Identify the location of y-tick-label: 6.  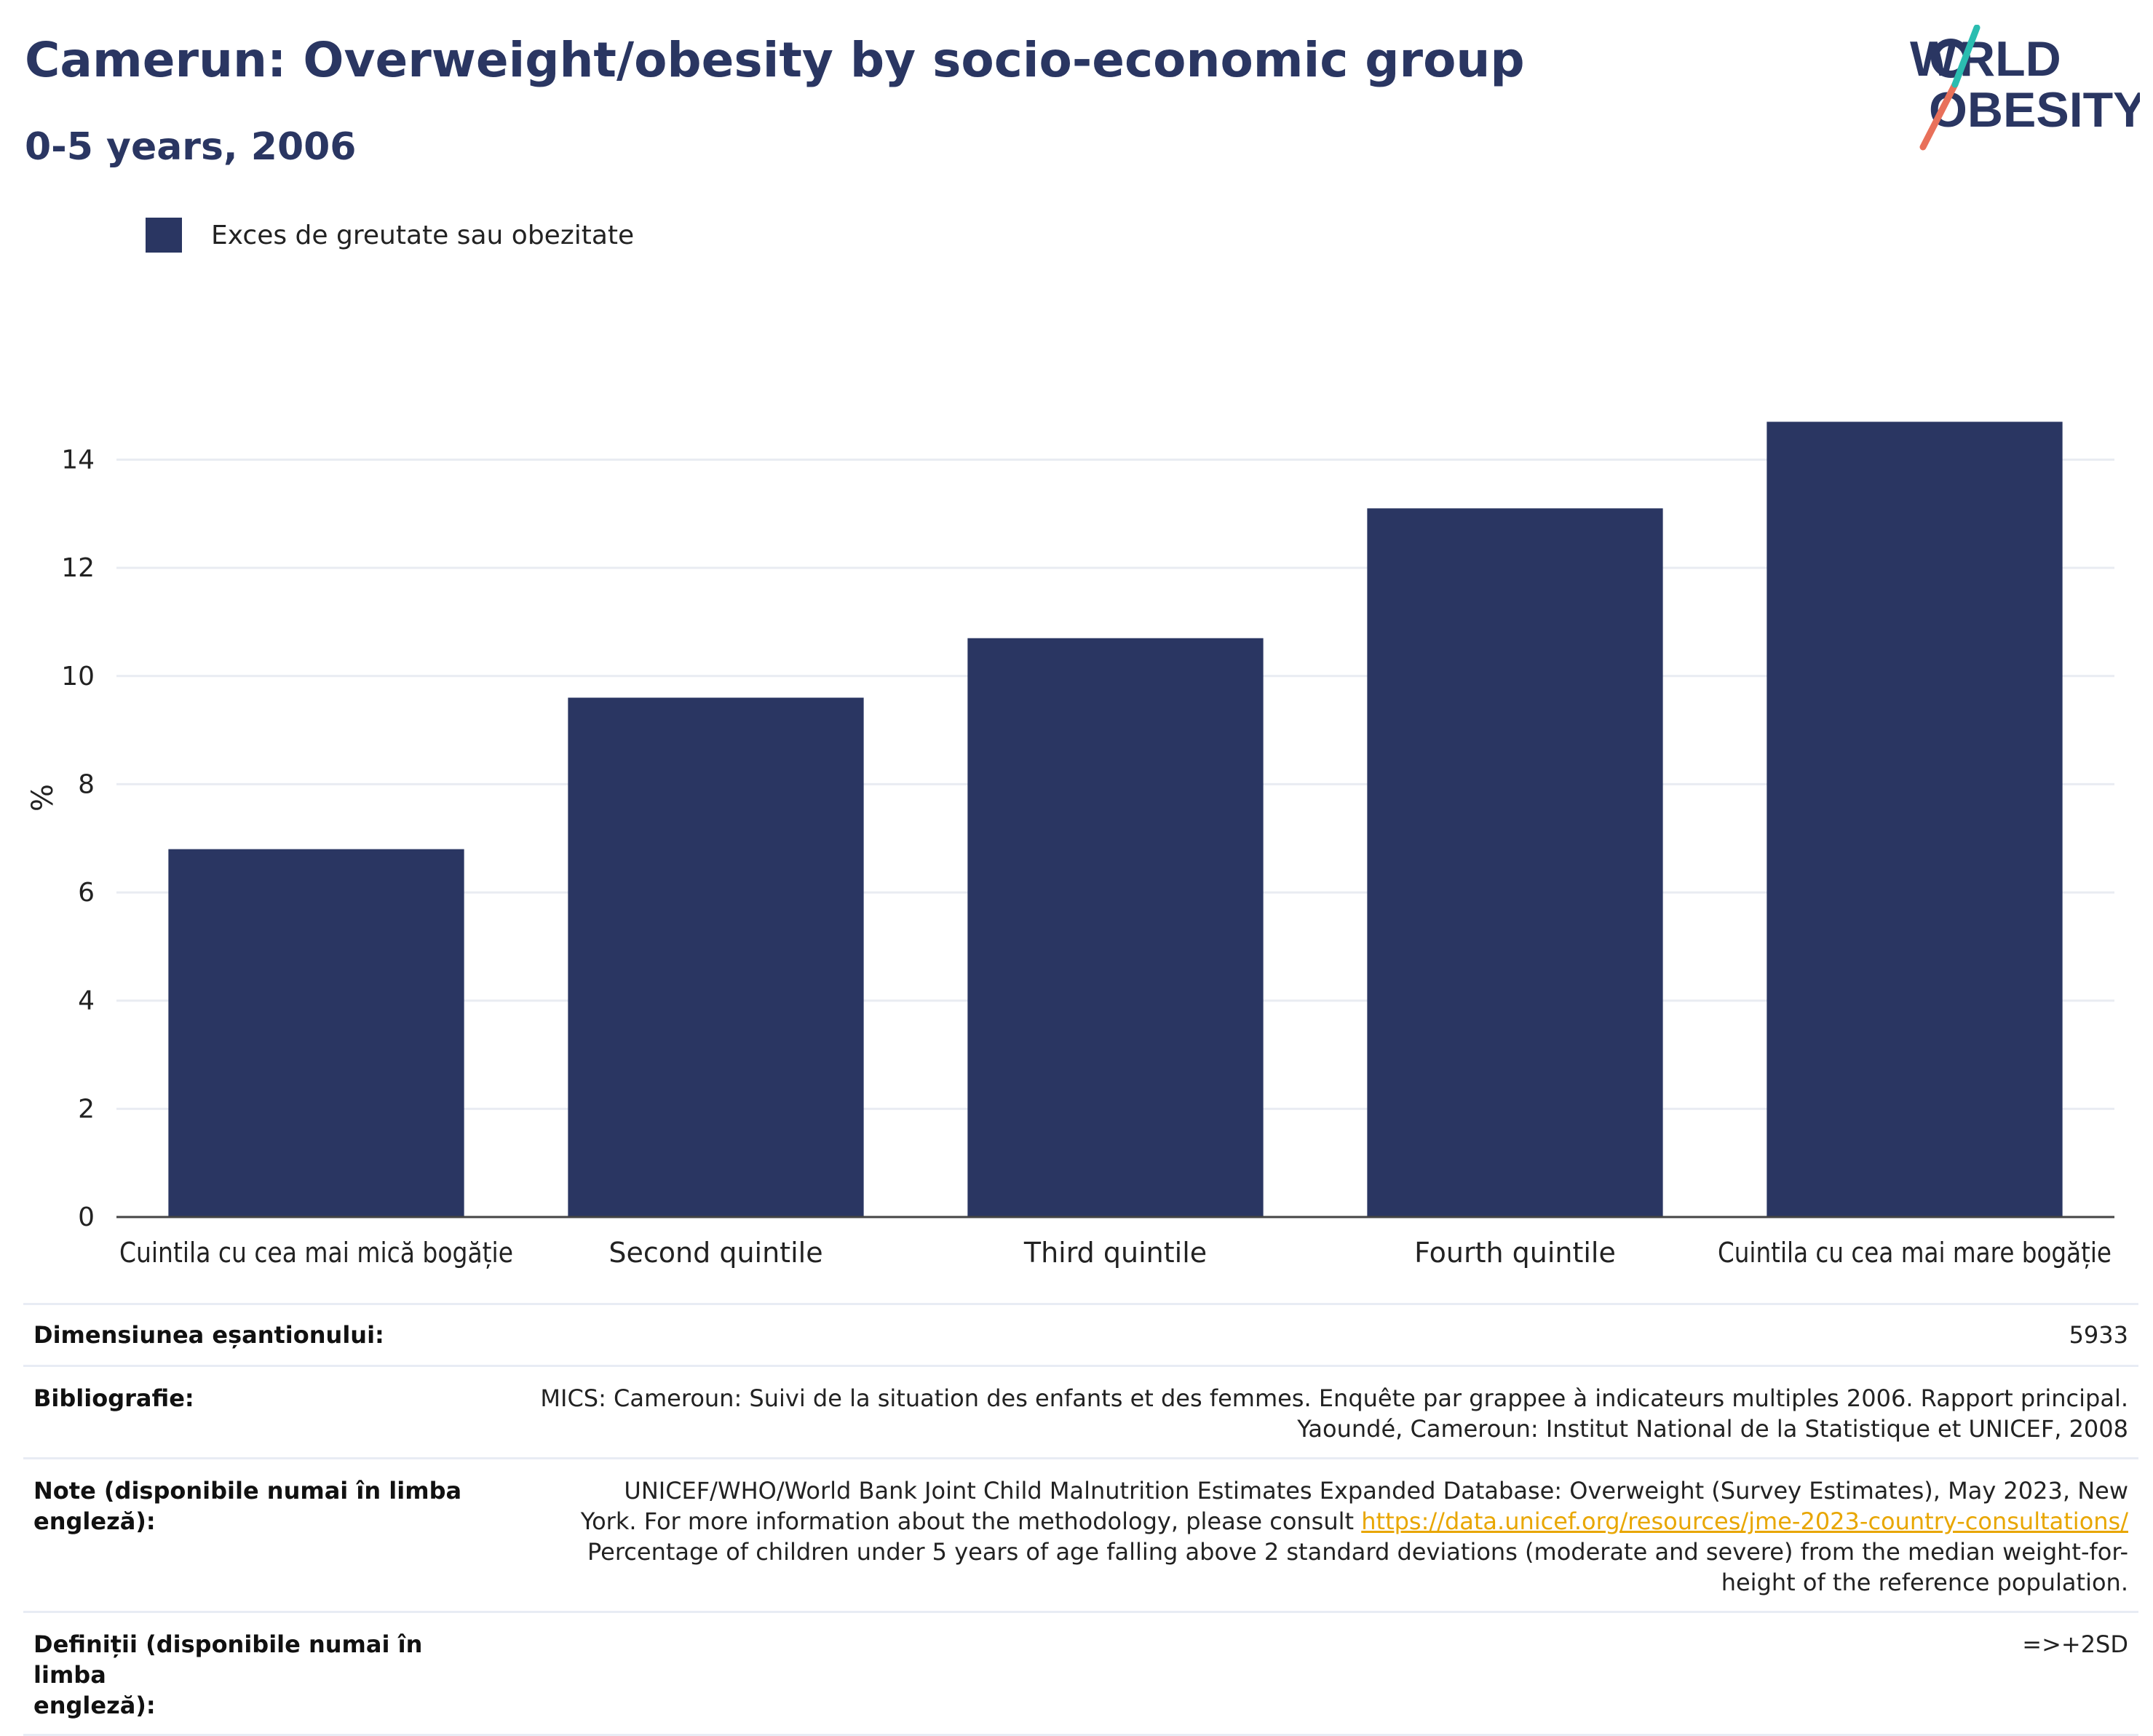
(86, 893).